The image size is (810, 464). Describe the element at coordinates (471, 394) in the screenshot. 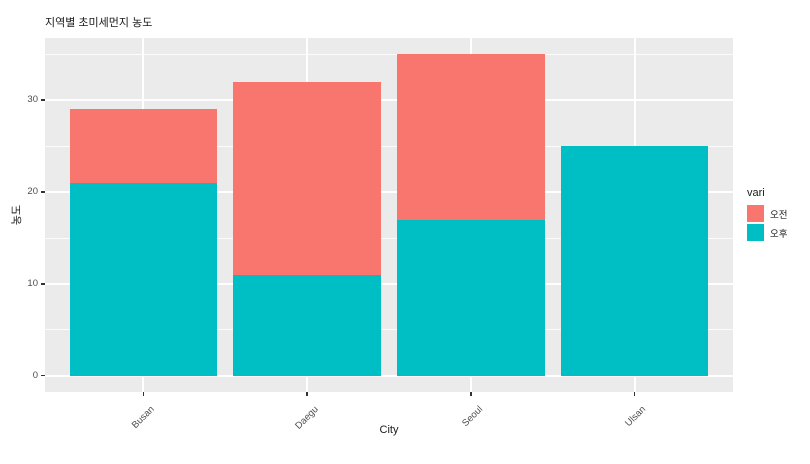

I see `x-tick-mark-seoul` at that location.